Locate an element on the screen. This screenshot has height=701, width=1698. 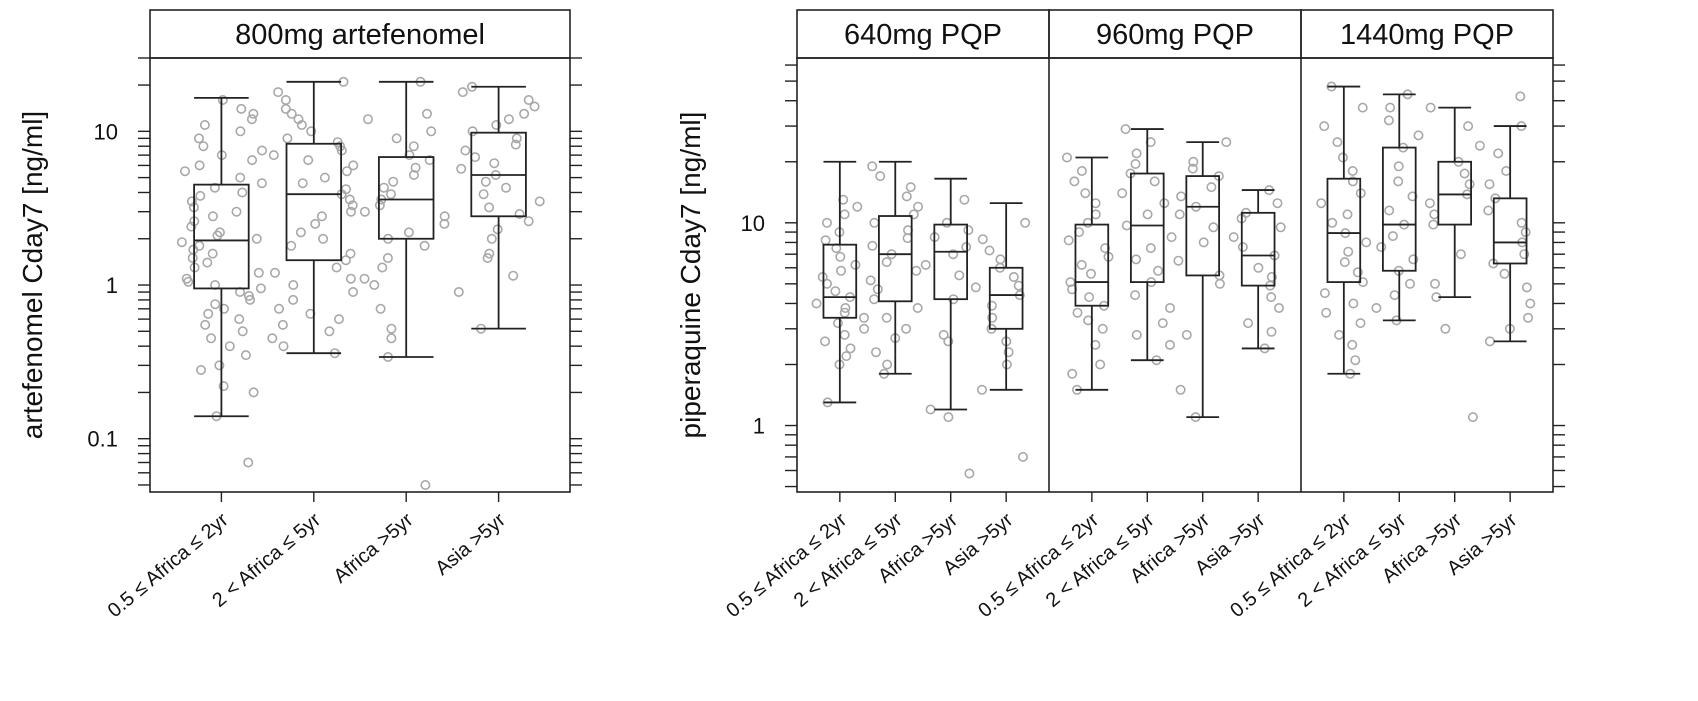
y-tick-label: 10 is located at coordinates (753, 223).